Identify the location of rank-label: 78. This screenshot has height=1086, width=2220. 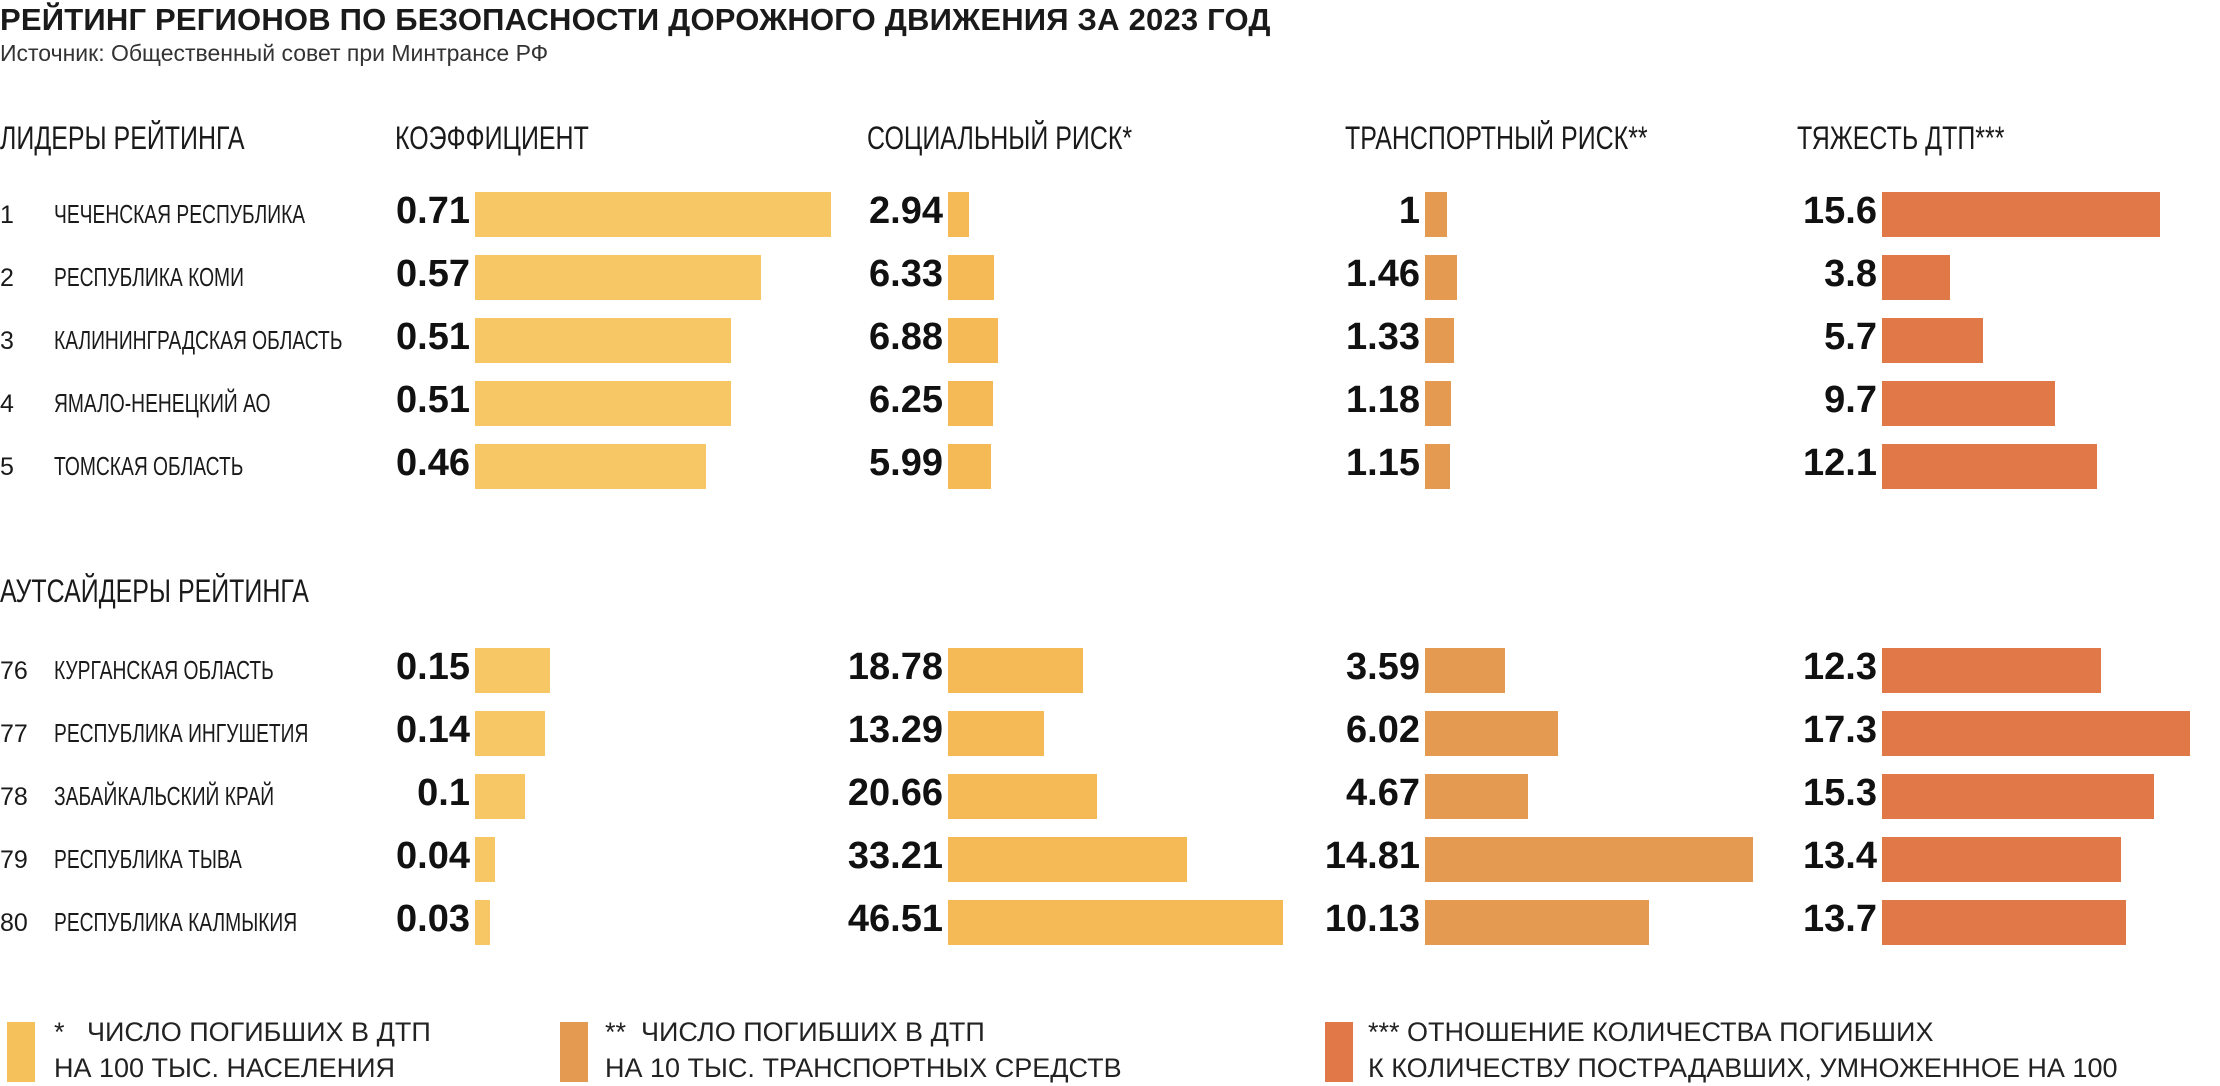
(14, 797).